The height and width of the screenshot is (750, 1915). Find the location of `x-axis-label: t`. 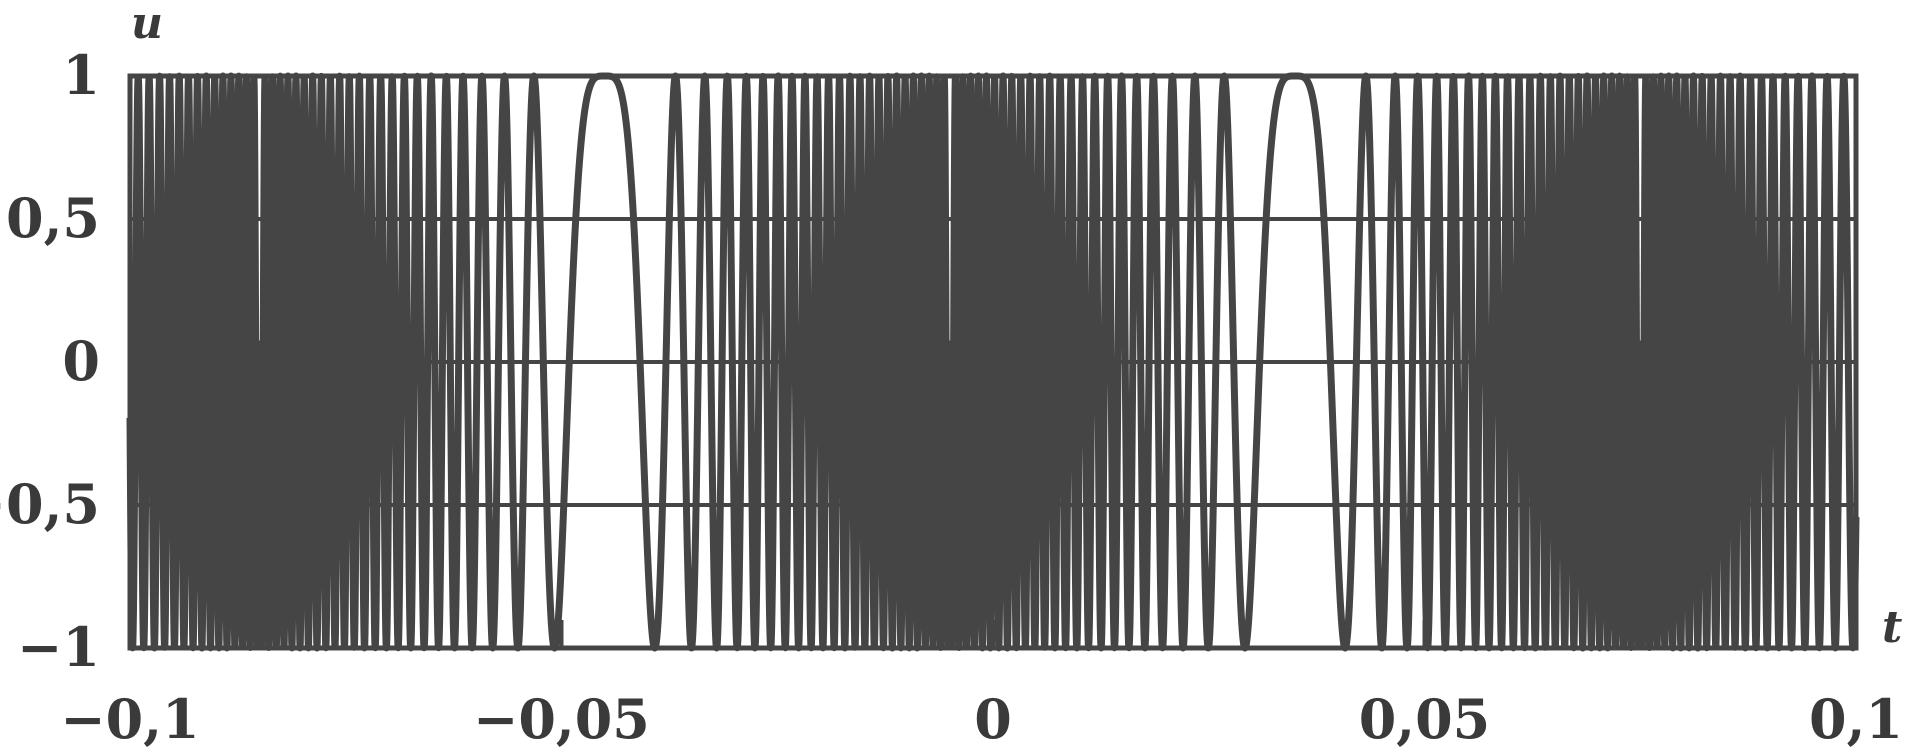

x-axis-label: t is located at coordinates (1892, 627).